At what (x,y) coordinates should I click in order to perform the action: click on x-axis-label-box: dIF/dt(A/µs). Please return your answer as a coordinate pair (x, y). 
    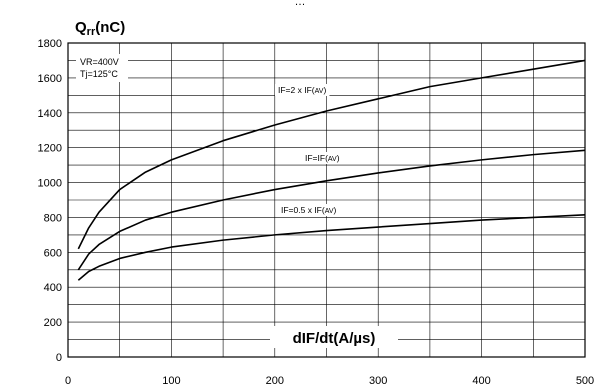
    Looking at the image, I should click on (334, 337).